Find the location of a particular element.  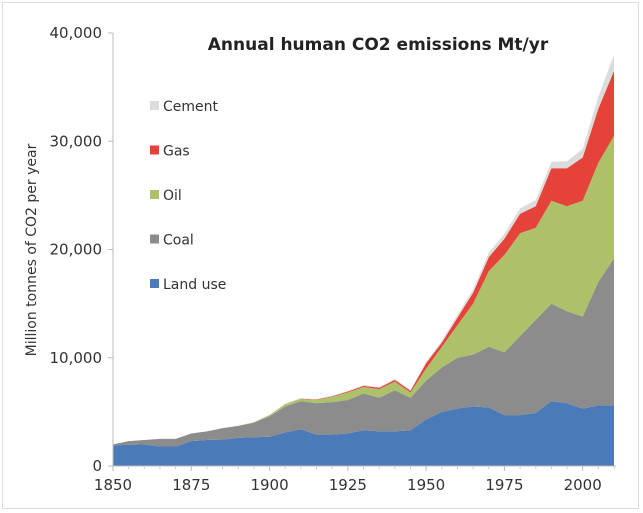

x-tick-label: 1950 is located at coordinates (426, 485).